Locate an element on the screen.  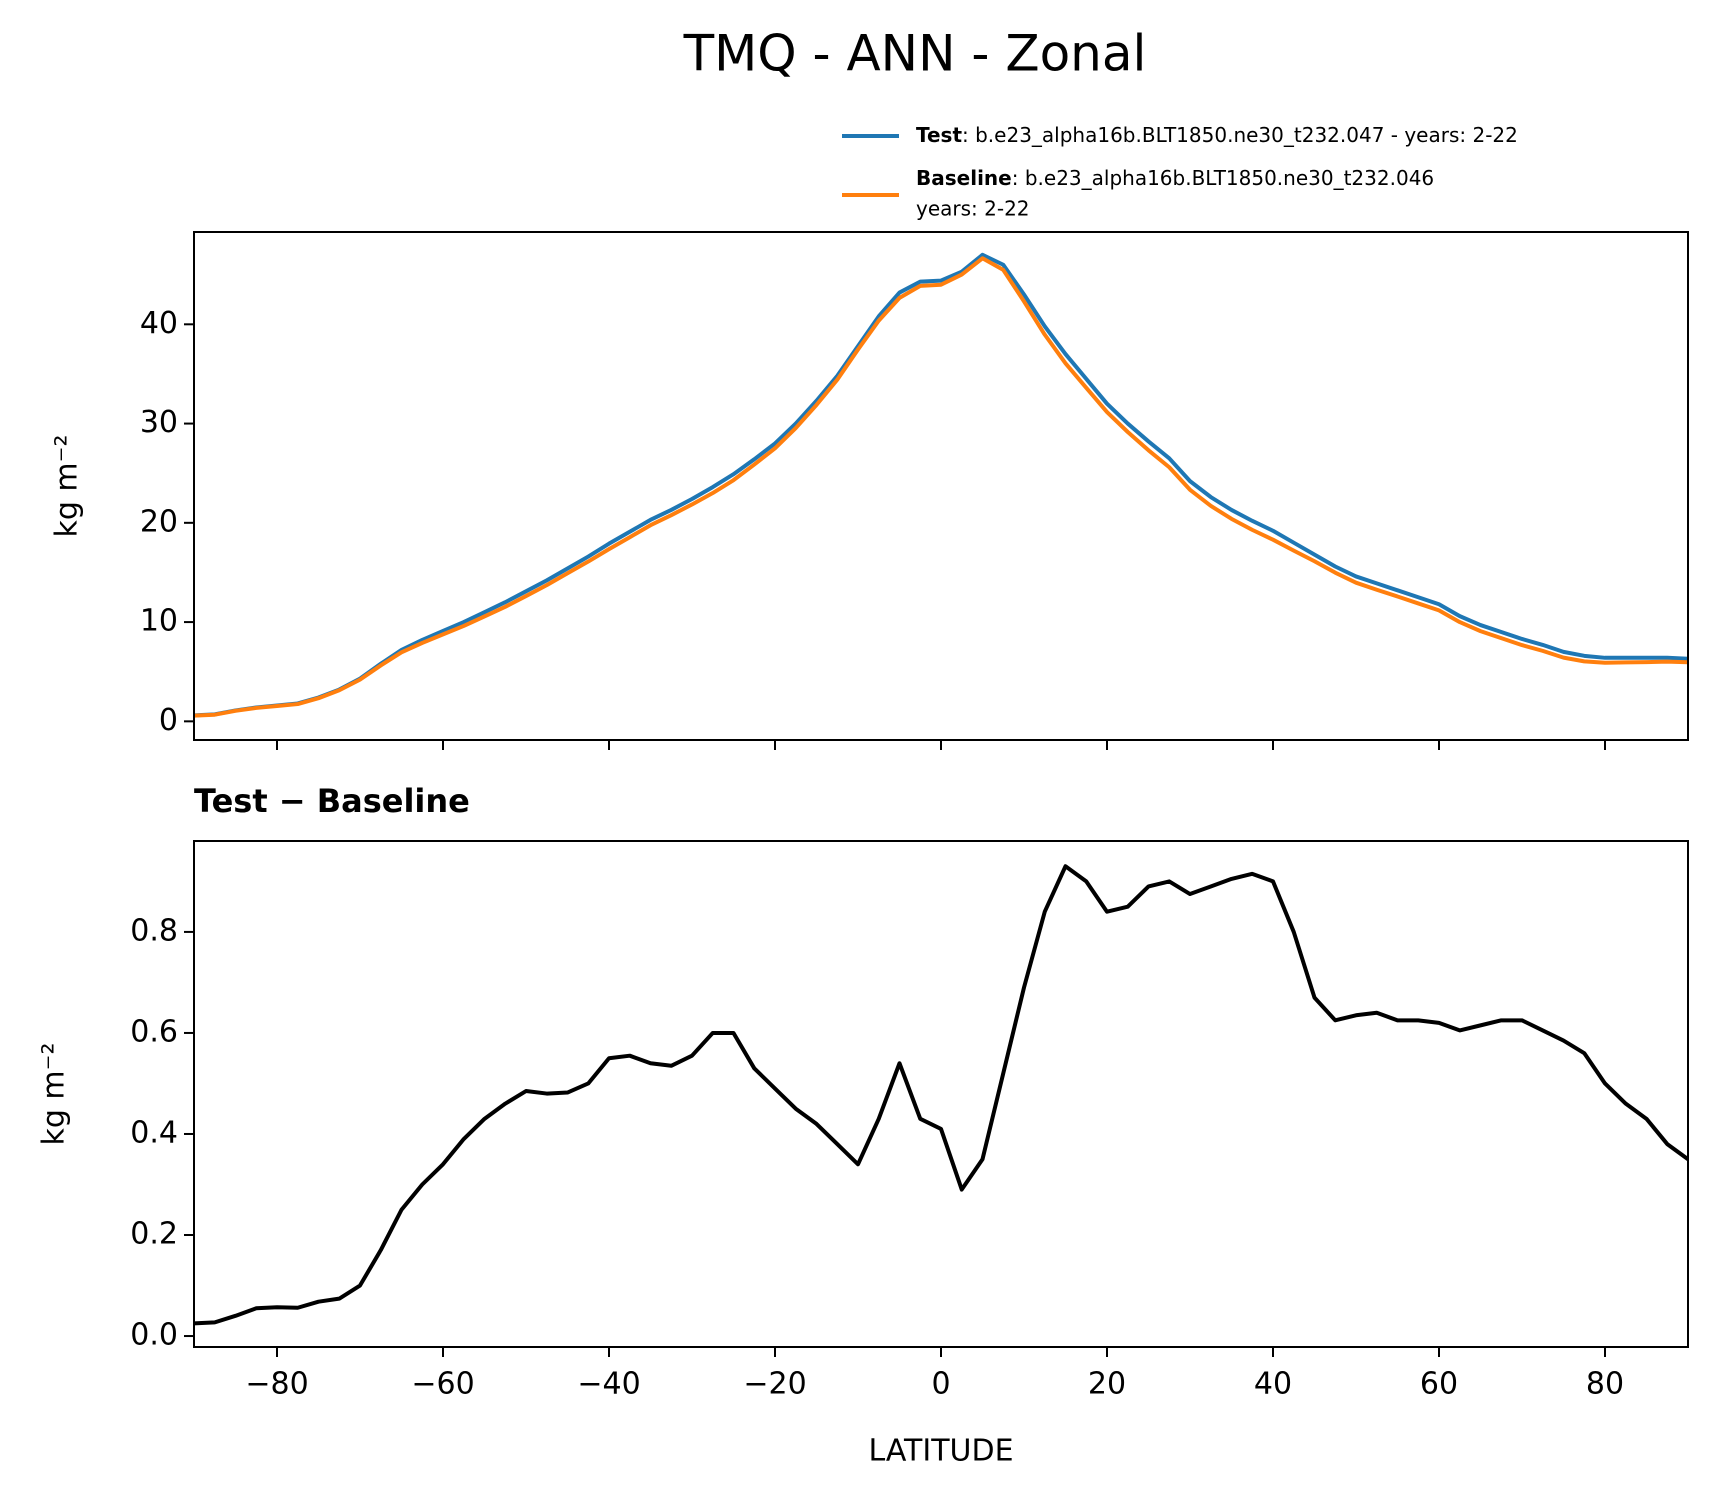
x-axis-label: LATITUDE is located at coordinates (940, 1451).